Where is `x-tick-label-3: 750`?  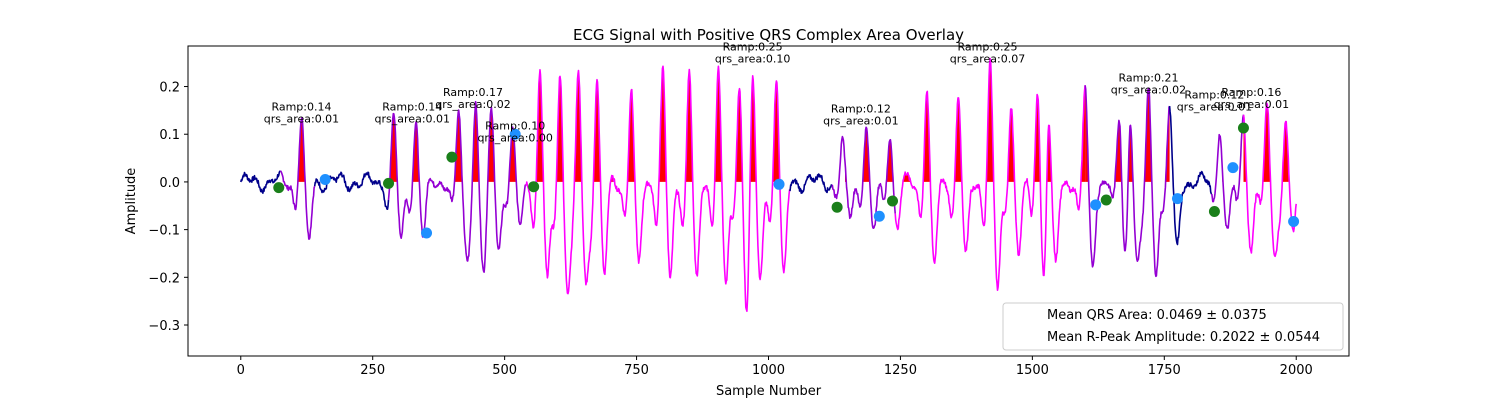
x-tick-label-3: 750 is located at coordinates (636, 370).